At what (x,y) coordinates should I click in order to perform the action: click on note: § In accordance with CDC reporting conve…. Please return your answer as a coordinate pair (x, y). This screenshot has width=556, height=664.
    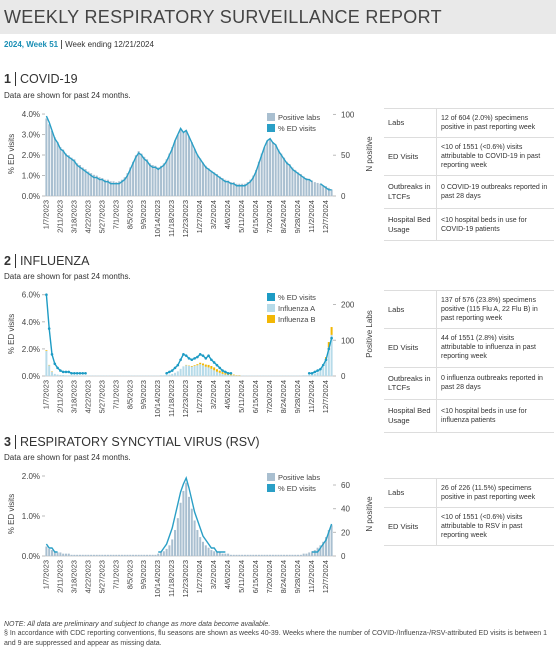
    Looking at the image, I should click on (276, 638).